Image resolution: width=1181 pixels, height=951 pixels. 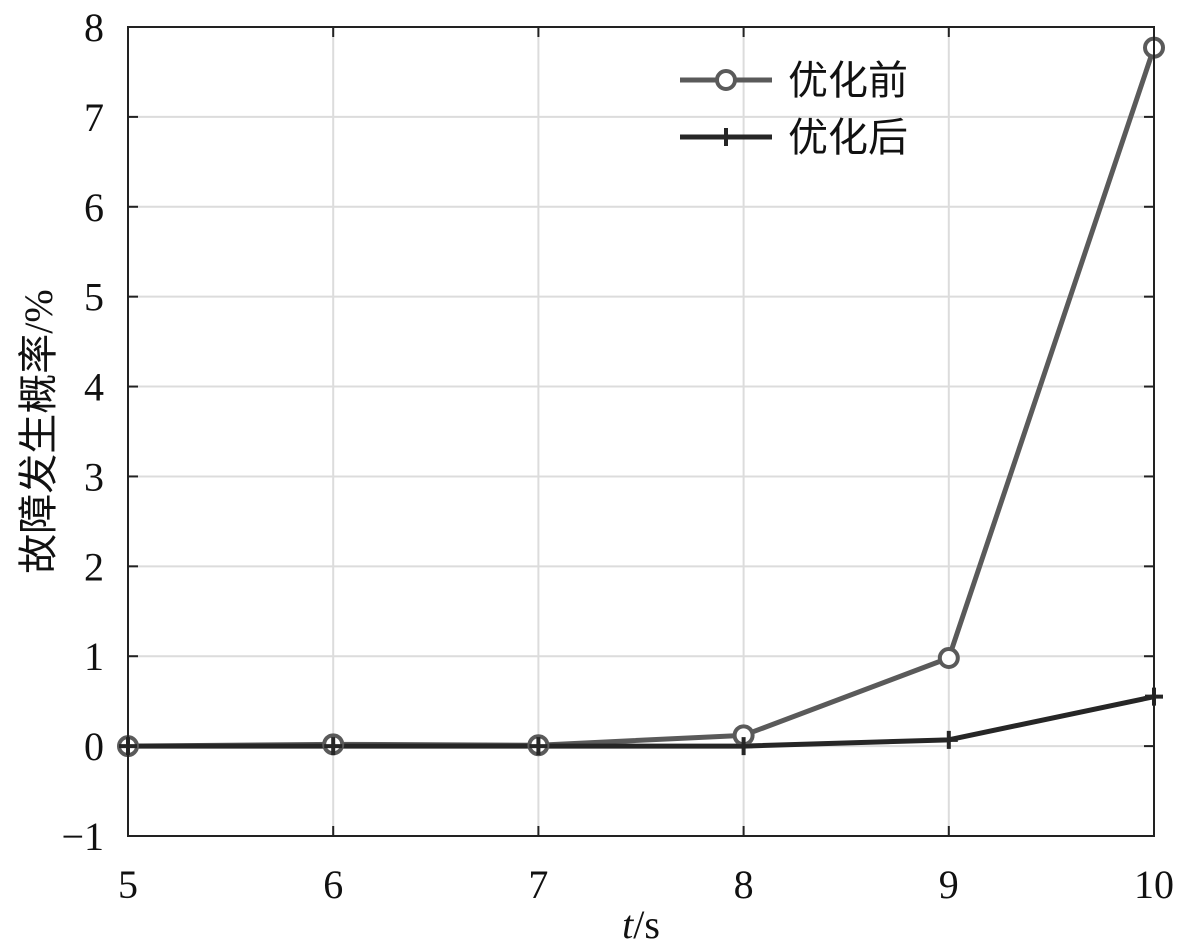 I want to click on y-tick-label: 5, so click(x=94, y=297).